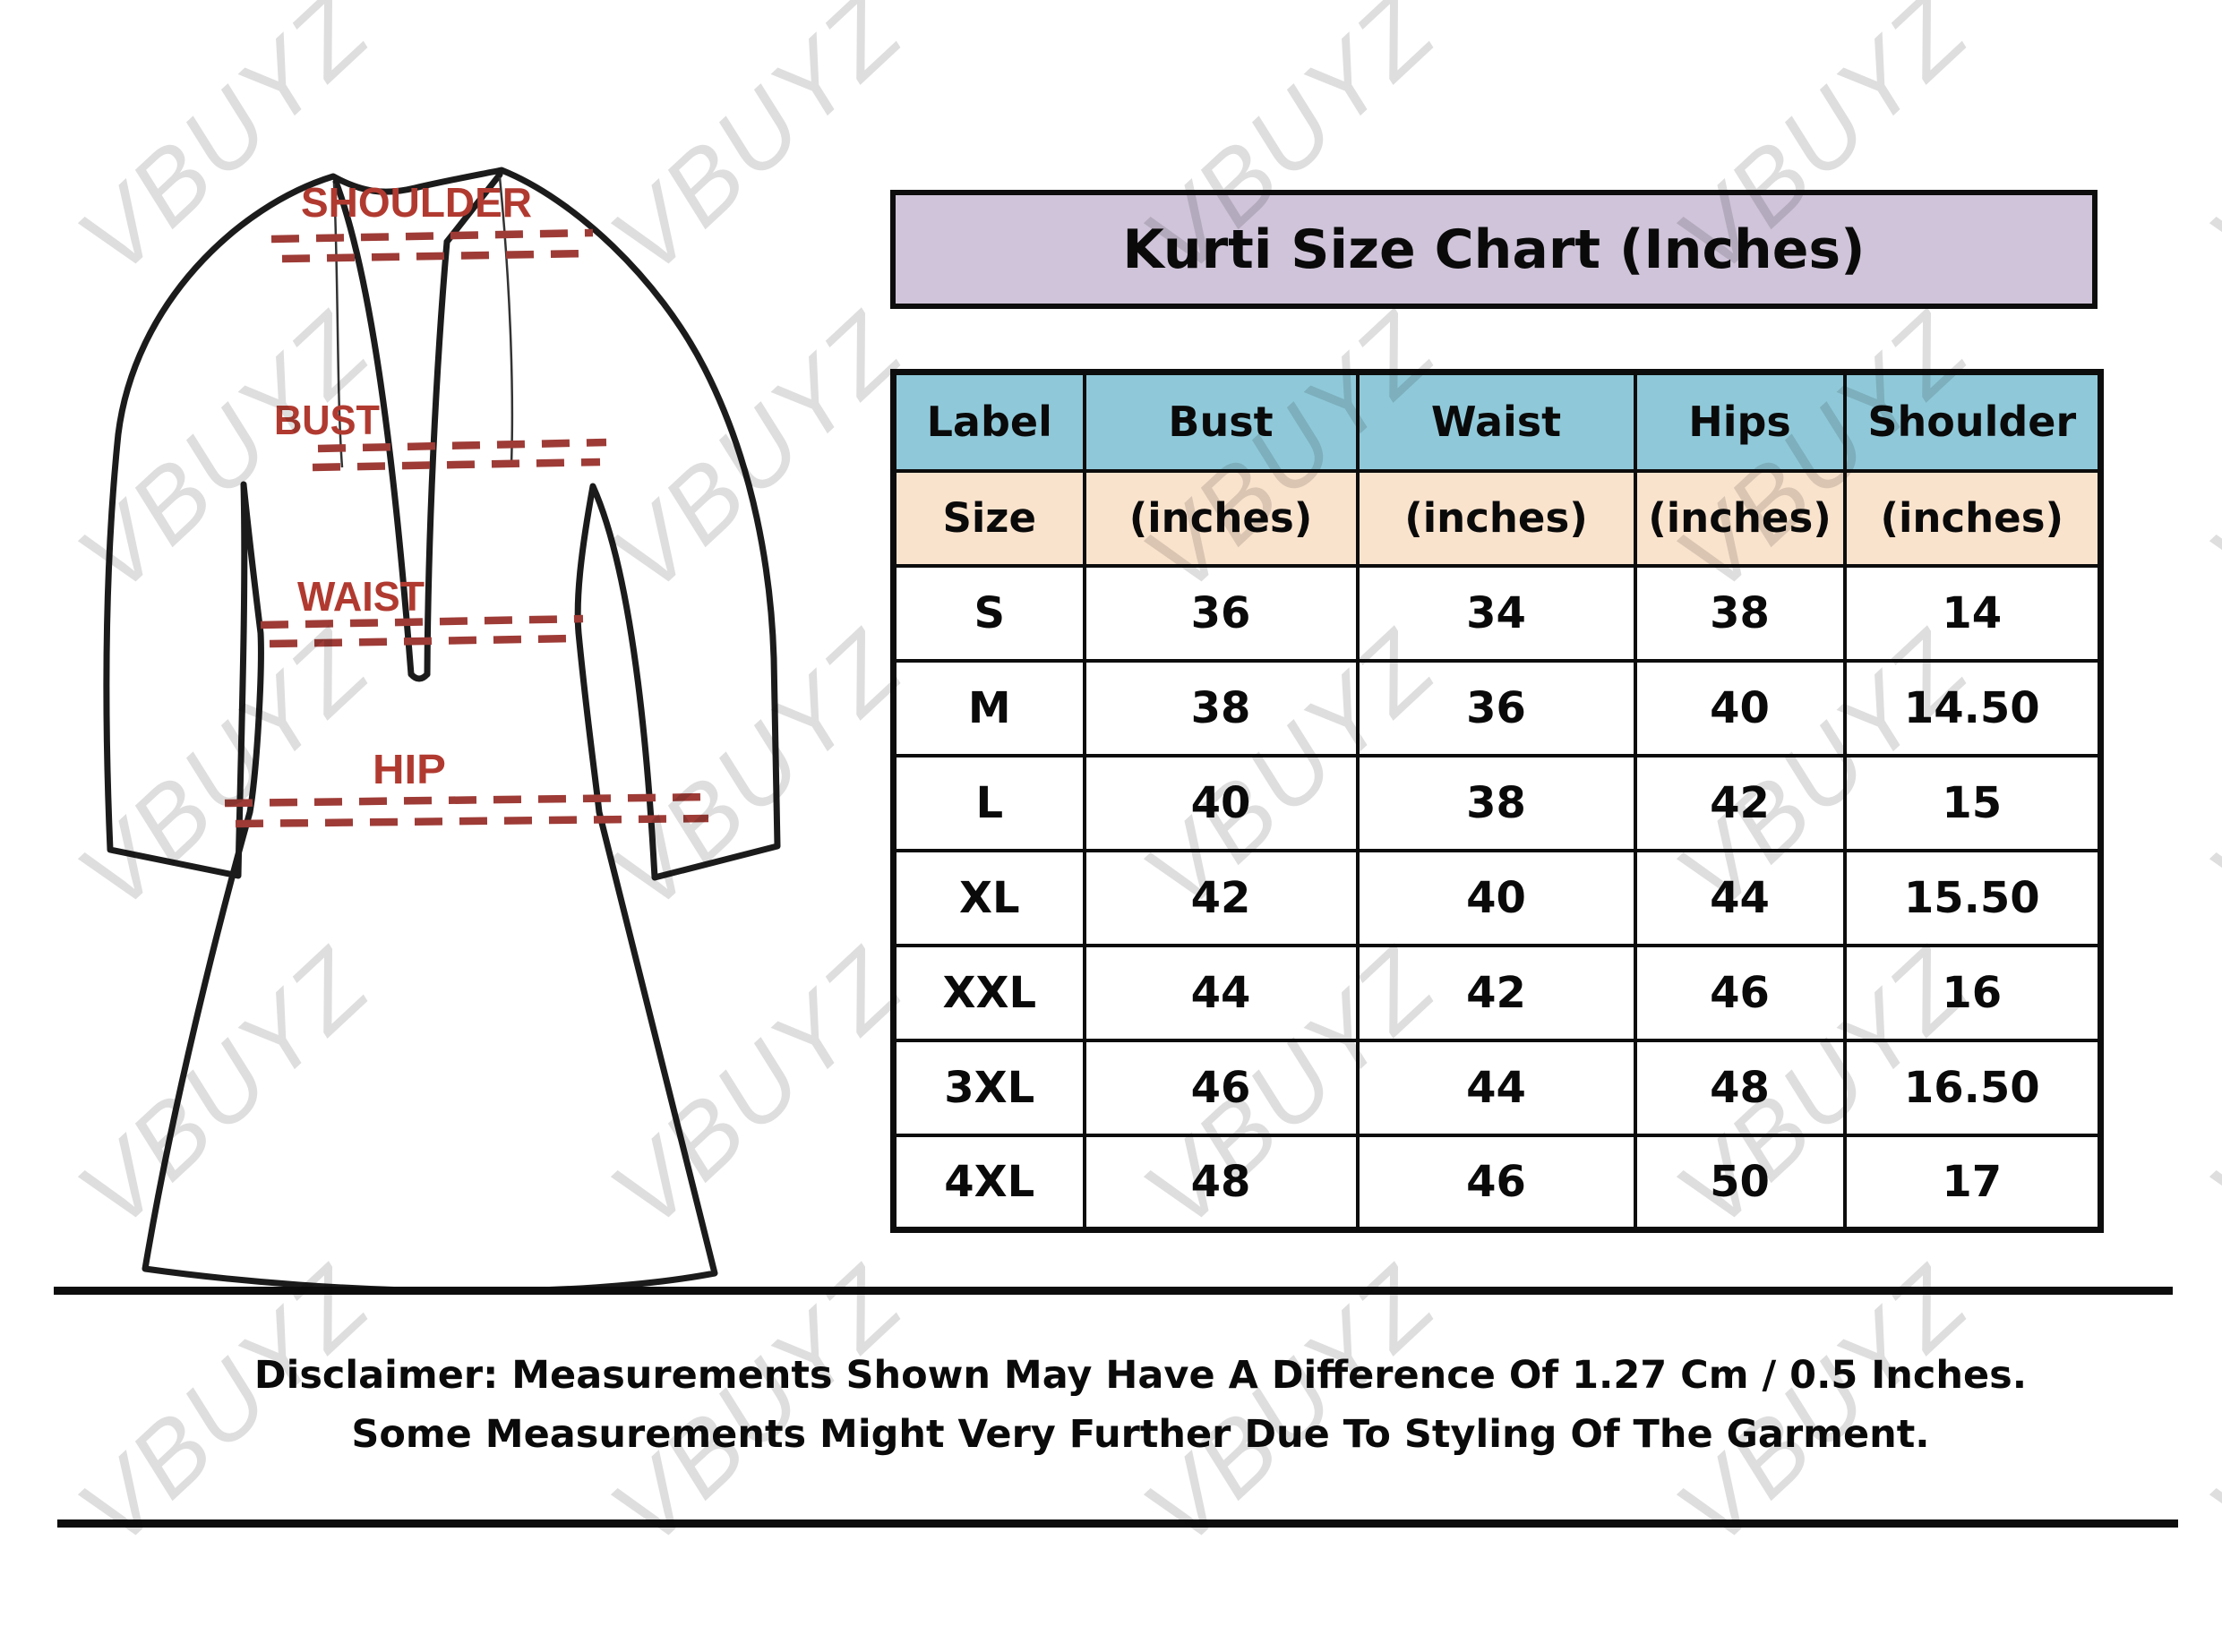 The image size is (2222, 1652). I want to click on waist-cell: 40, so click(1496, 897).